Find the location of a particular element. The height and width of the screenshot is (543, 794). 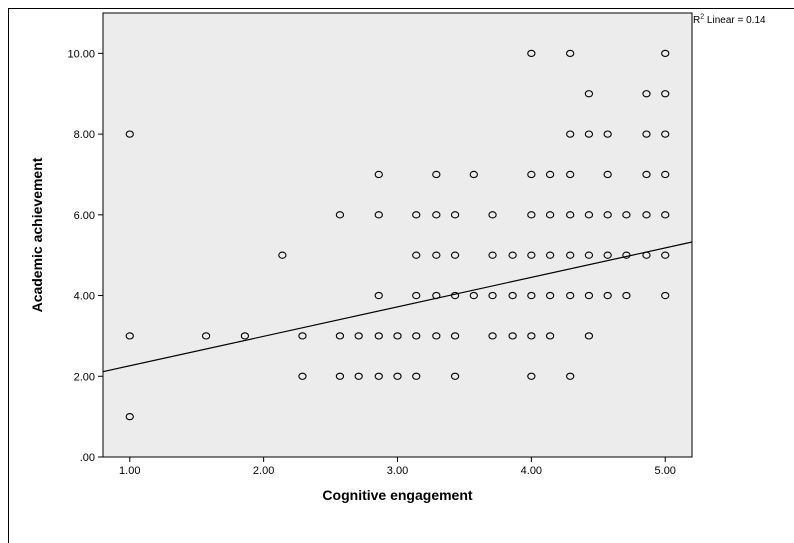

r2-annotation: R2 Linear = 0.14 is located at coordinates (729, 19).